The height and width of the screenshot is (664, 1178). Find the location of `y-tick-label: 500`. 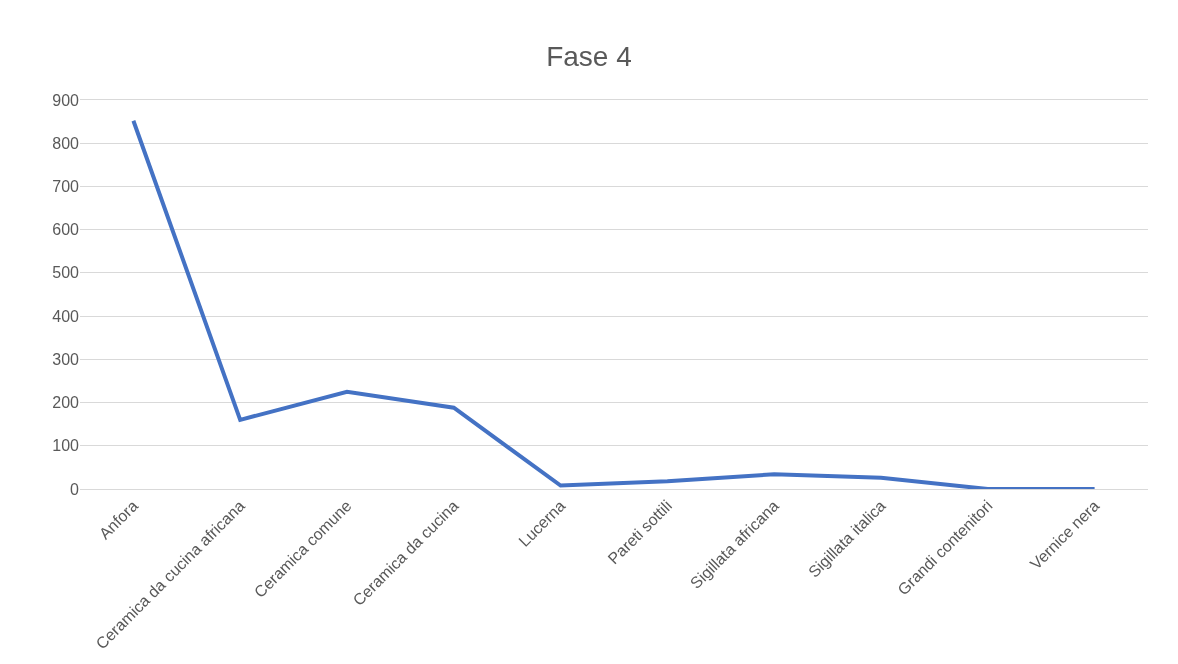

y-tick-label: 500 is located at coordinates (66, 273).